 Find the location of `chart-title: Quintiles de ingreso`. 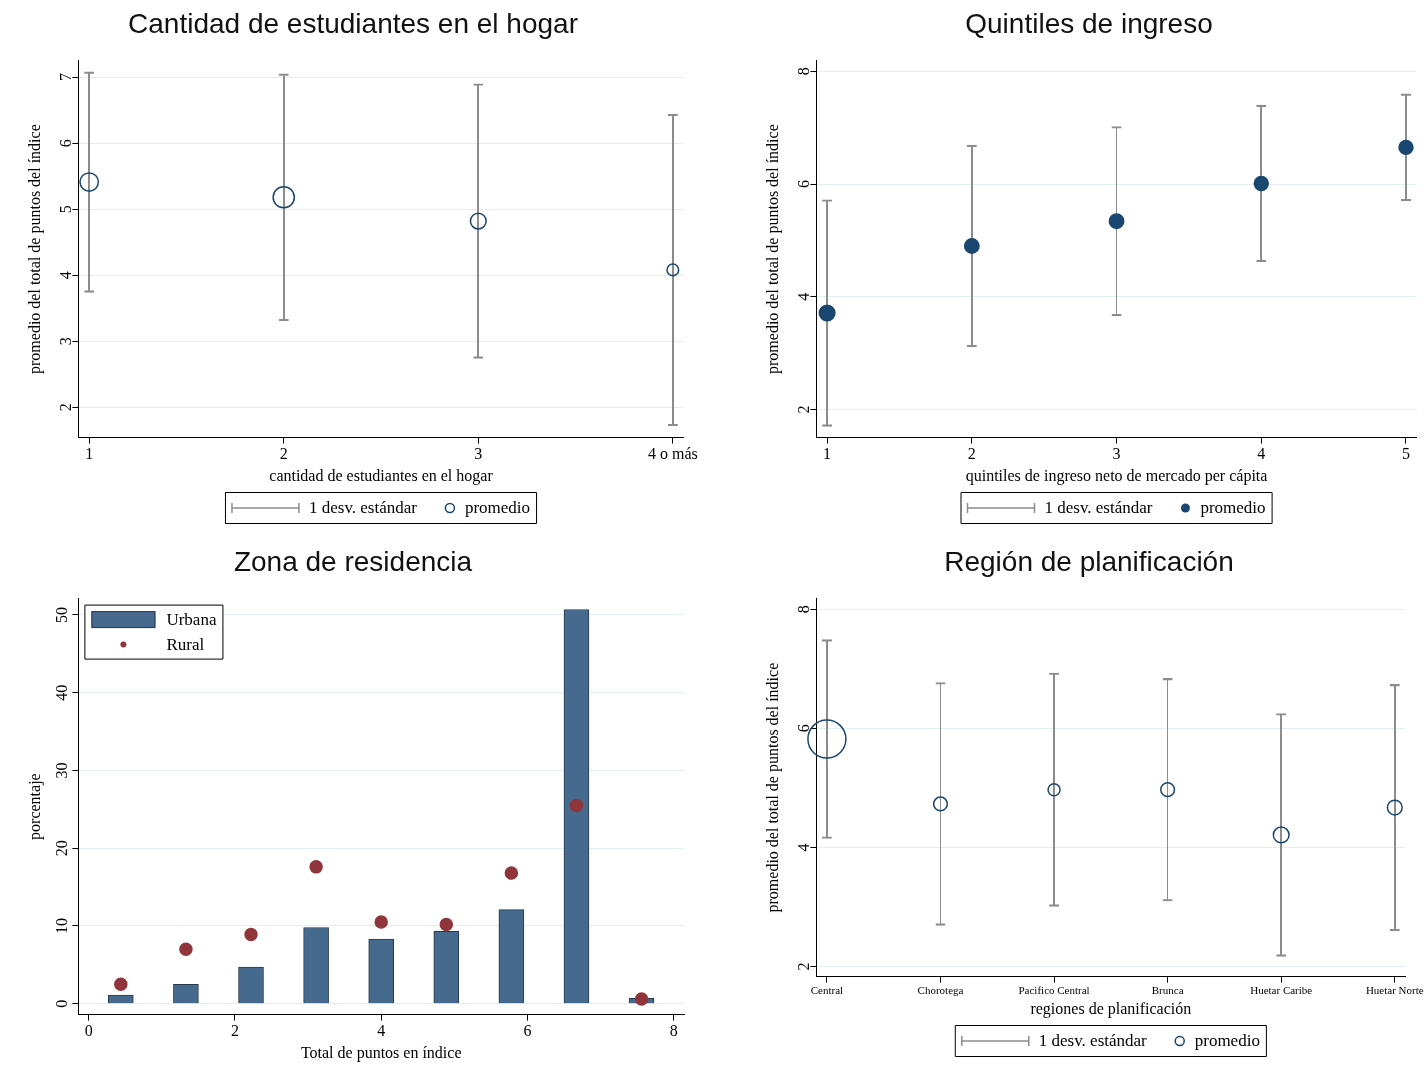

chart-title: Quintiles de ingreso is located at coordinates (1089, 23).